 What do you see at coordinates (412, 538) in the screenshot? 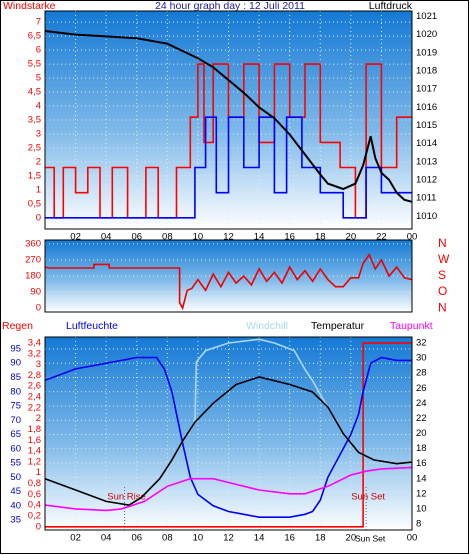
I see `x-tick-label: 00` at bounding box center [412, 538].